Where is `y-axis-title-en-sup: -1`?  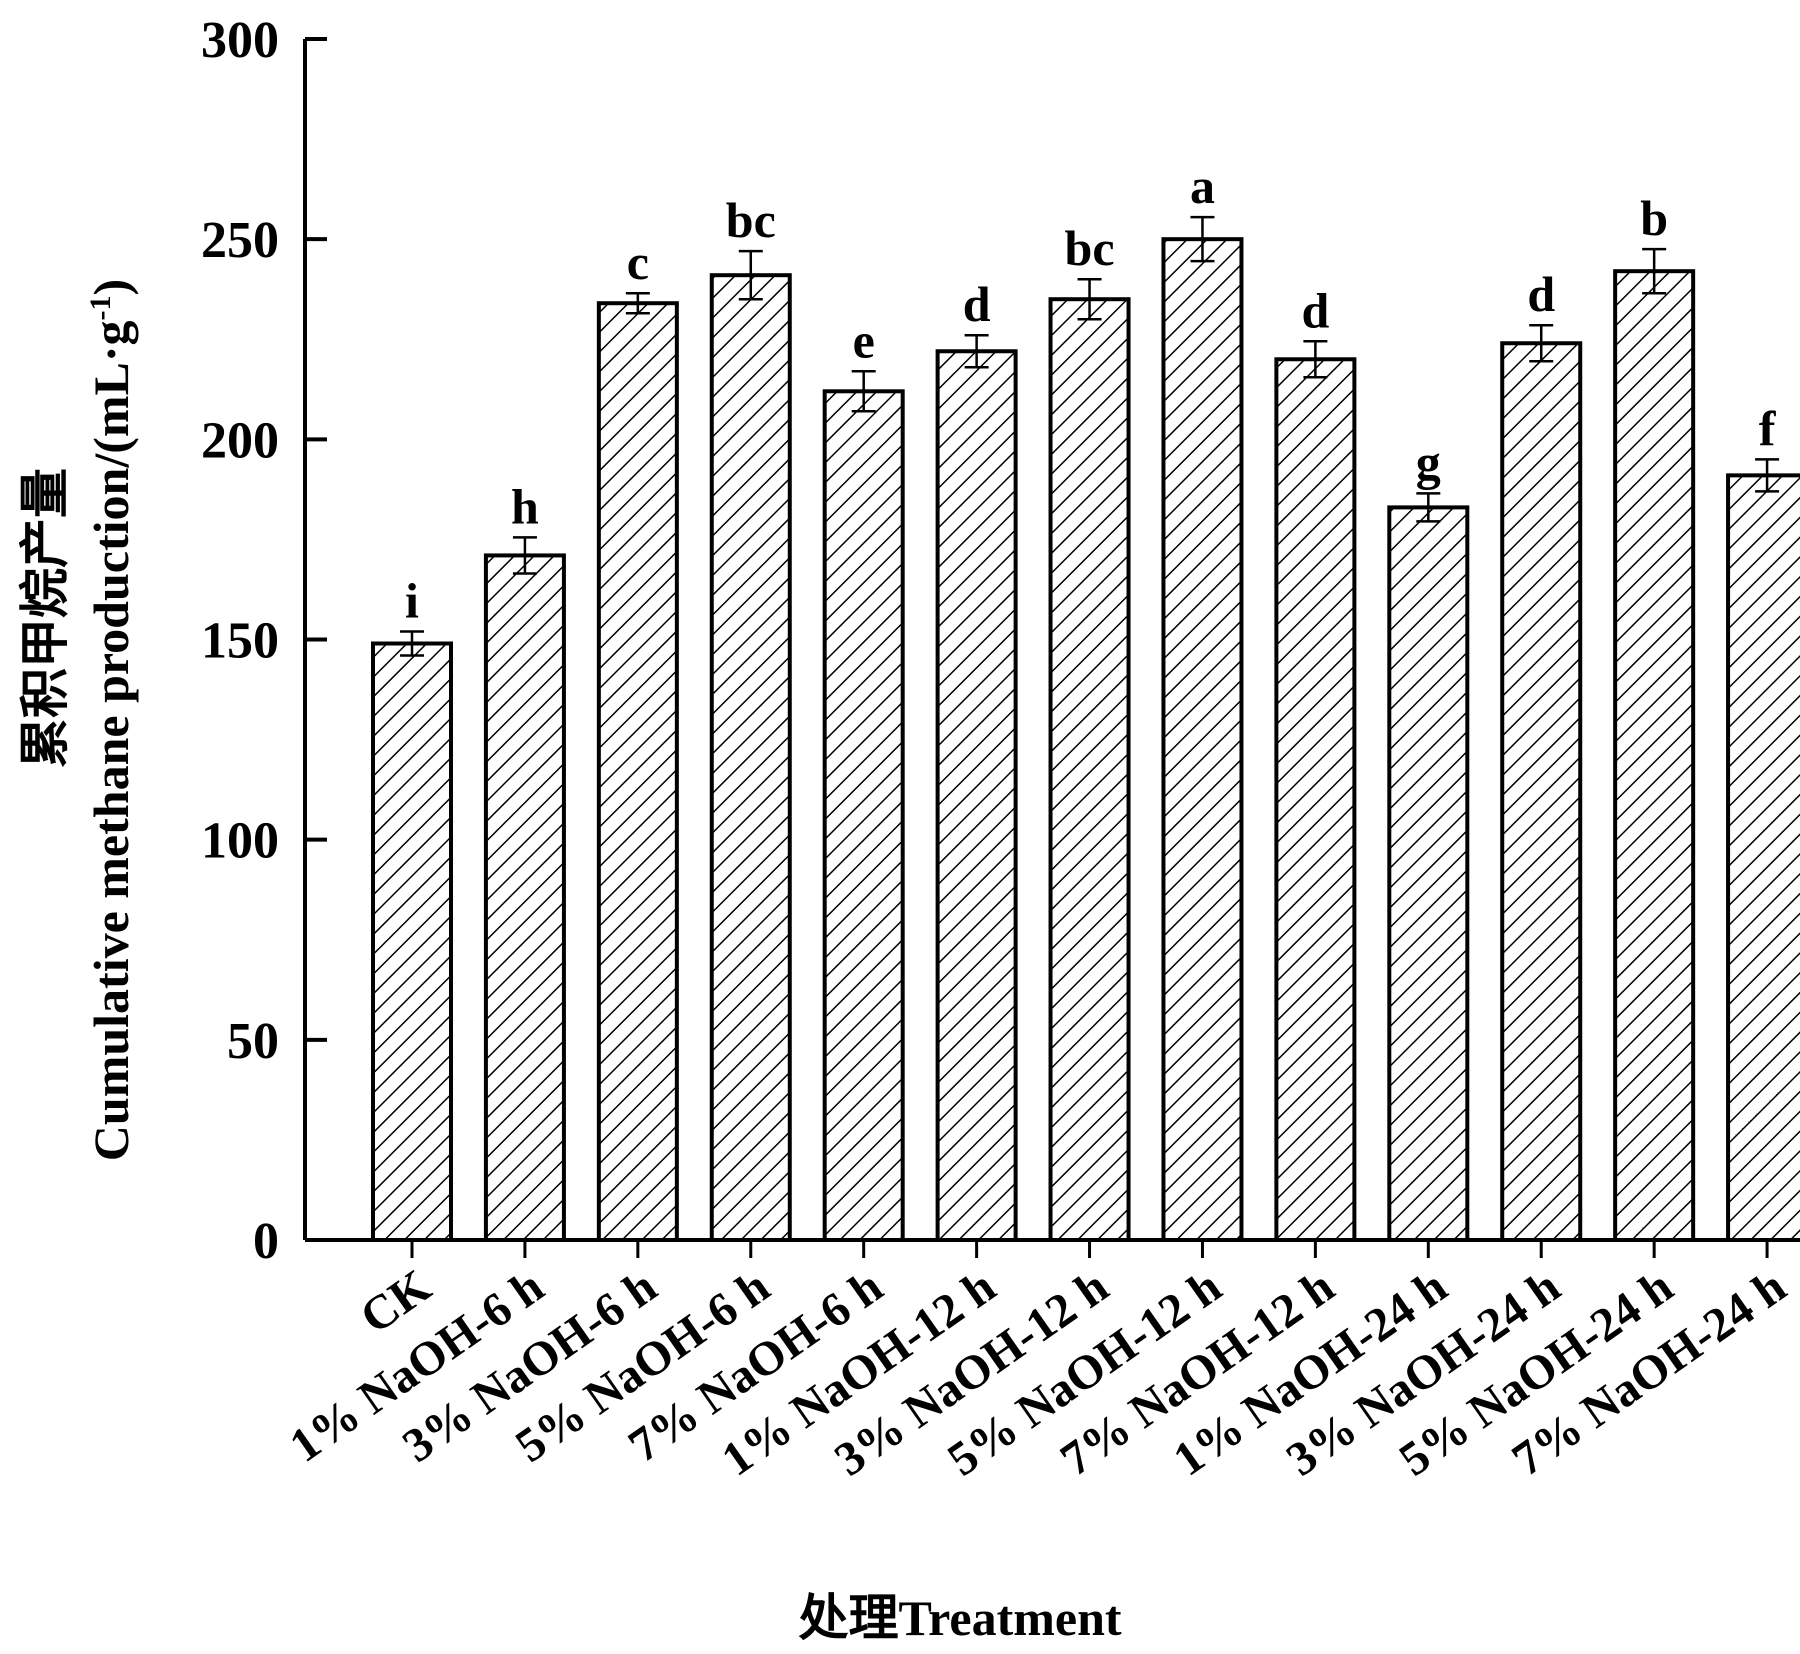
y-axis-title-en-sup: -1 is located at coordinates (100, 307).